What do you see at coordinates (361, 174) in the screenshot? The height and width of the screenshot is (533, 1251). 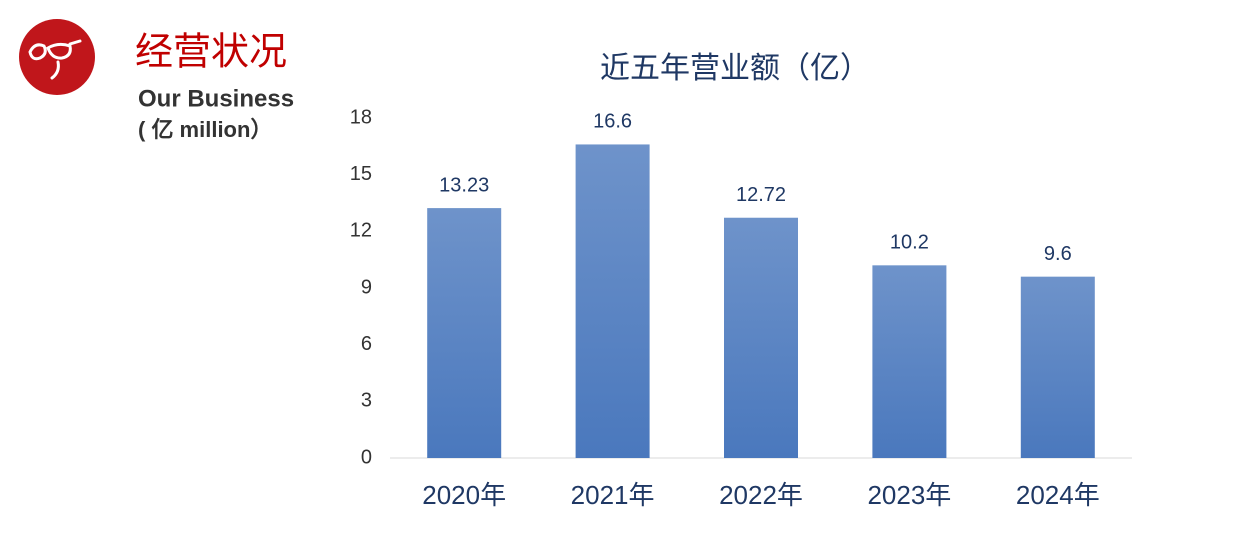 I see `y-tick-label: 15` at bounding box center [361, 174].